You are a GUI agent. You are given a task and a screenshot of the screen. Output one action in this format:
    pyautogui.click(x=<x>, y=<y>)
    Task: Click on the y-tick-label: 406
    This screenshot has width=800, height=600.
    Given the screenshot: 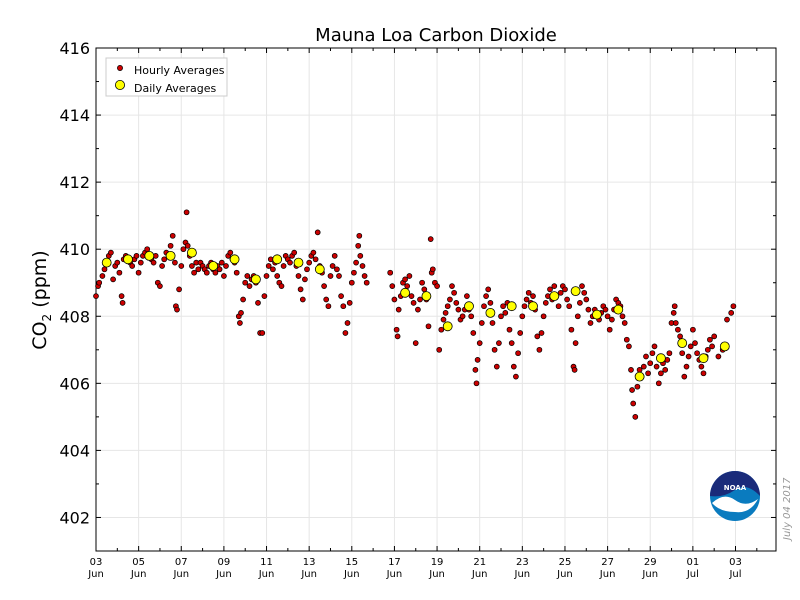 What is the action you would take?
    pyautogui.click(x=74, y=383)
    